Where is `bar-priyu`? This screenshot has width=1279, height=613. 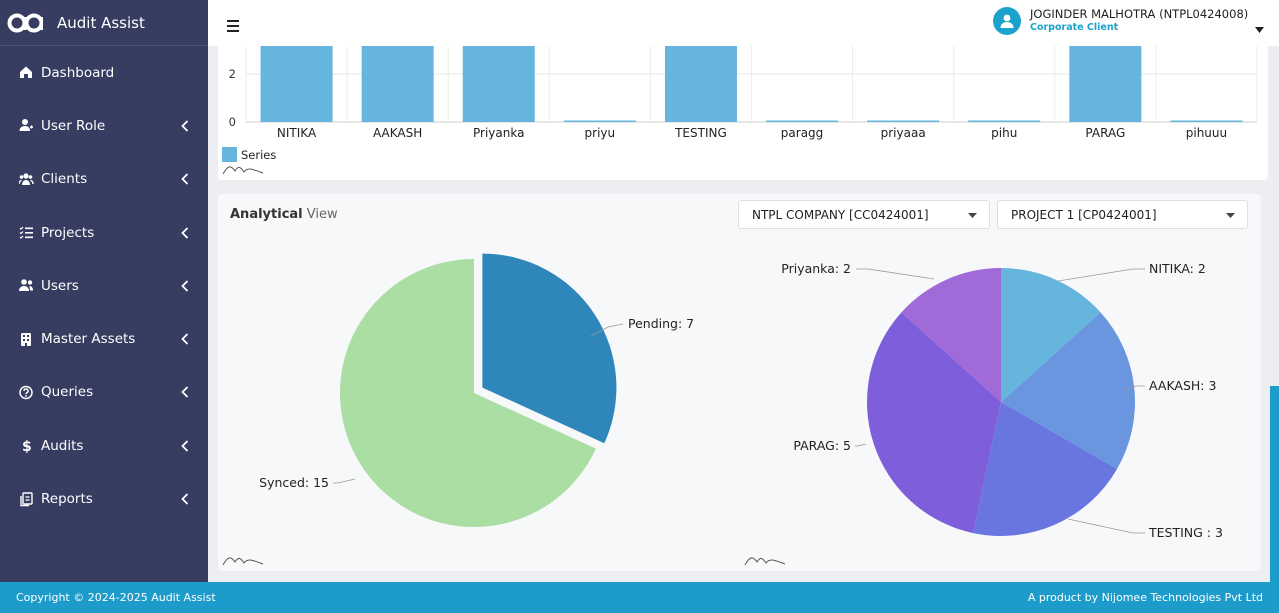 bar-priyu is located at coordinates (599, 121).